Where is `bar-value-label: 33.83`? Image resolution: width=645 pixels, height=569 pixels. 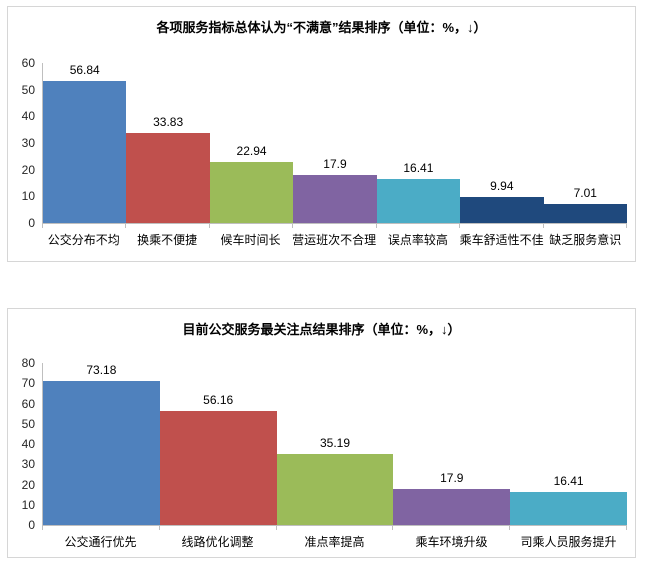
bar-value-label: 33.83 is located at coordinates (168, 121).